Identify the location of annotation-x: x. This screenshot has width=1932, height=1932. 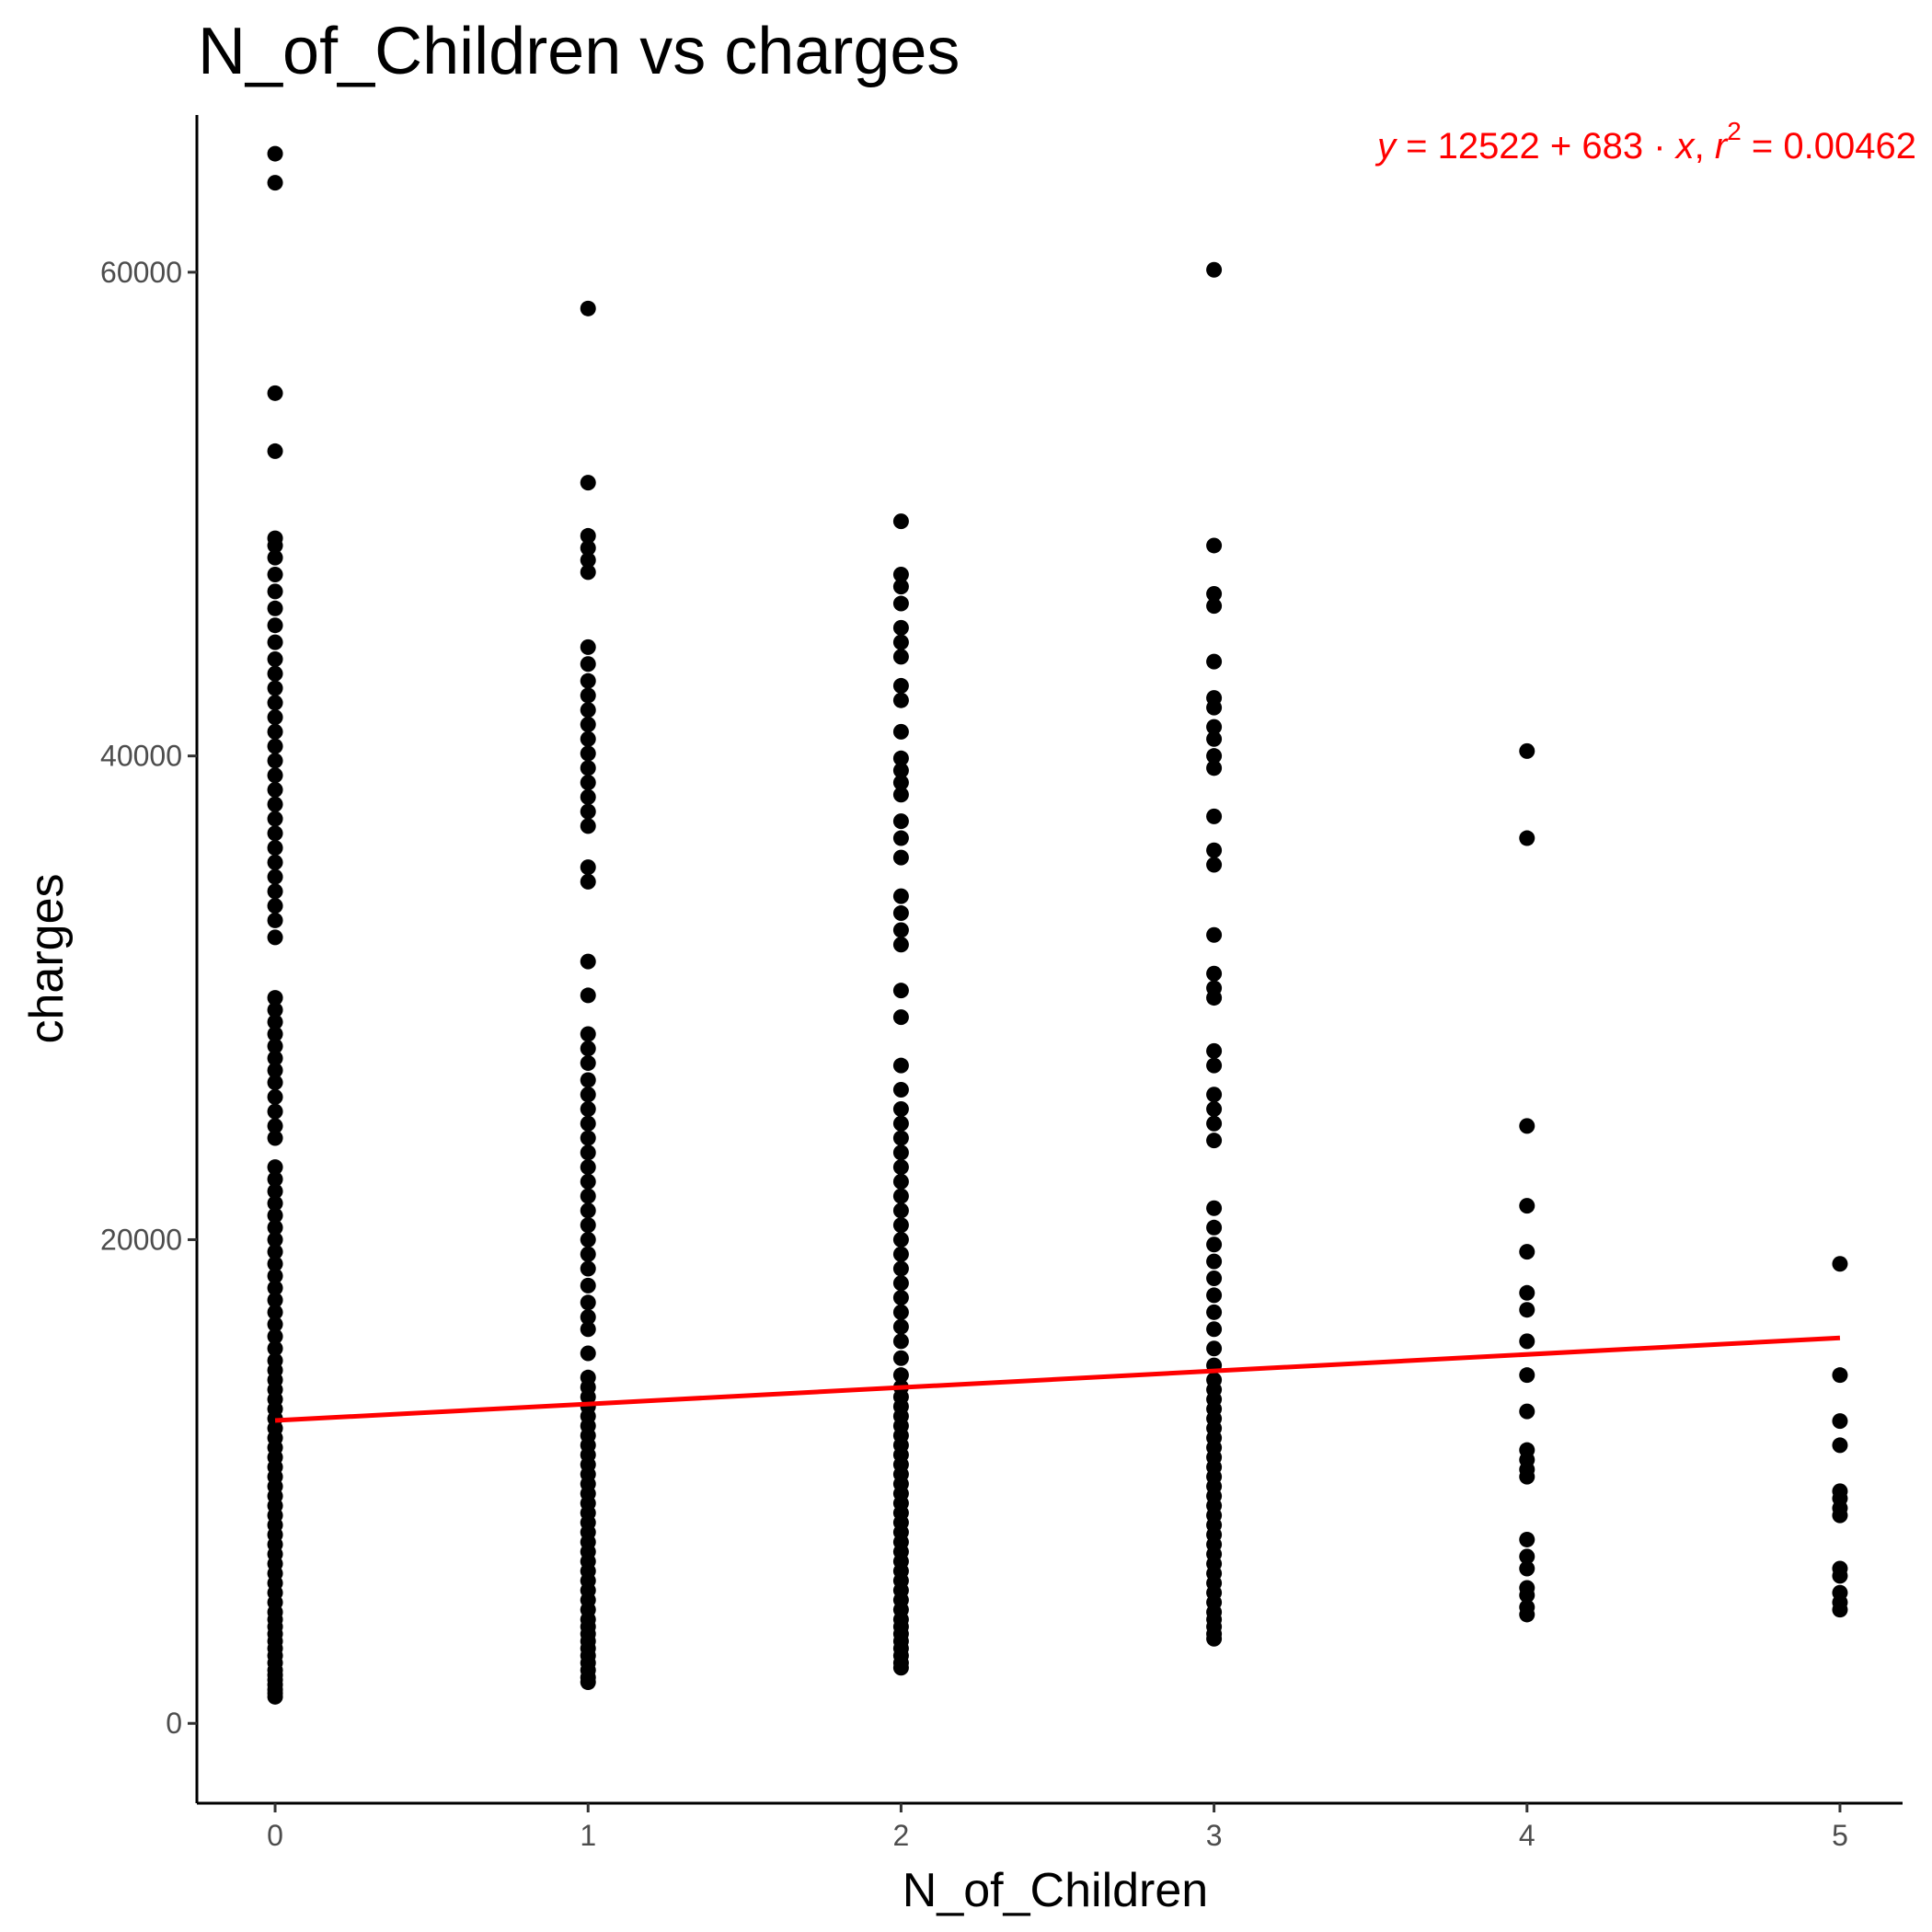
(1685, 146).